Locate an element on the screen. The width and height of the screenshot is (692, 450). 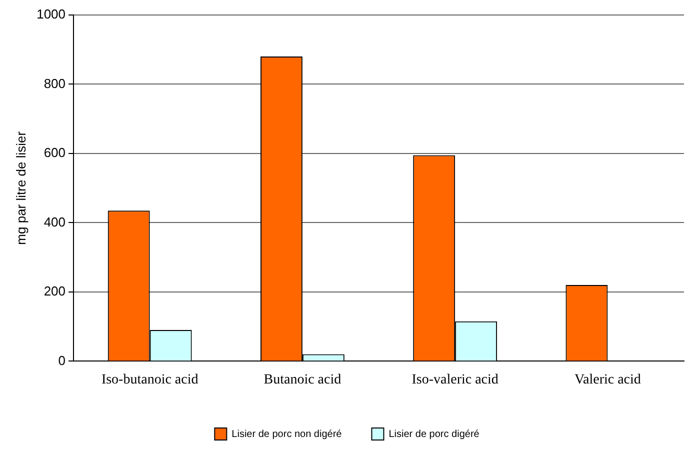
y-axis-title: mg par litre de lisier is located at coordinates (20, 187).